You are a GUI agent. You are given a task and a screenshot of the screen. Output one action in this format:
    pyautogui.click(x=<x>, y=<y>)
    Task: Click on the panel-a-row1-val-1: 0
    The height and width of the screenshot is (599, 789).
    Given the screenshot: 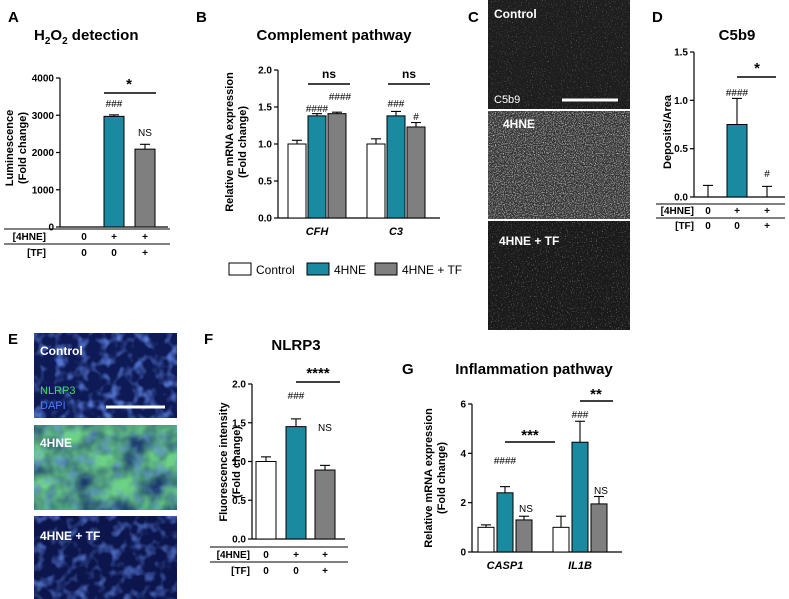 What is the action you would take?
    pyautogui.click(x=84, y=237)
    